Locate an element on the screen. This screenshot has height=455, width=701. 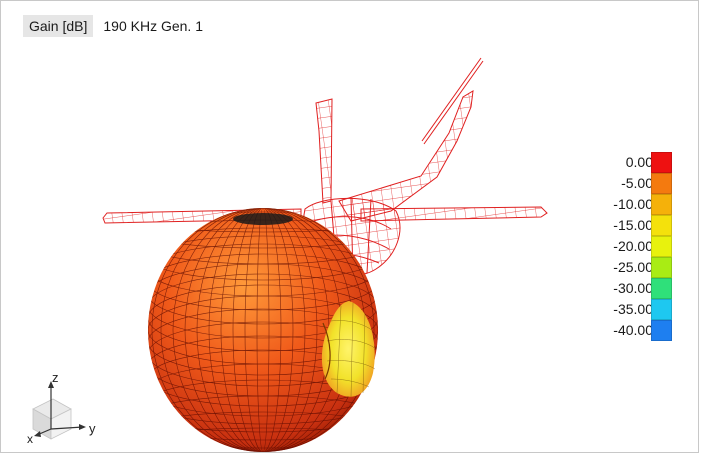
axis-triad: z y x is located at coordinates (64, 408).